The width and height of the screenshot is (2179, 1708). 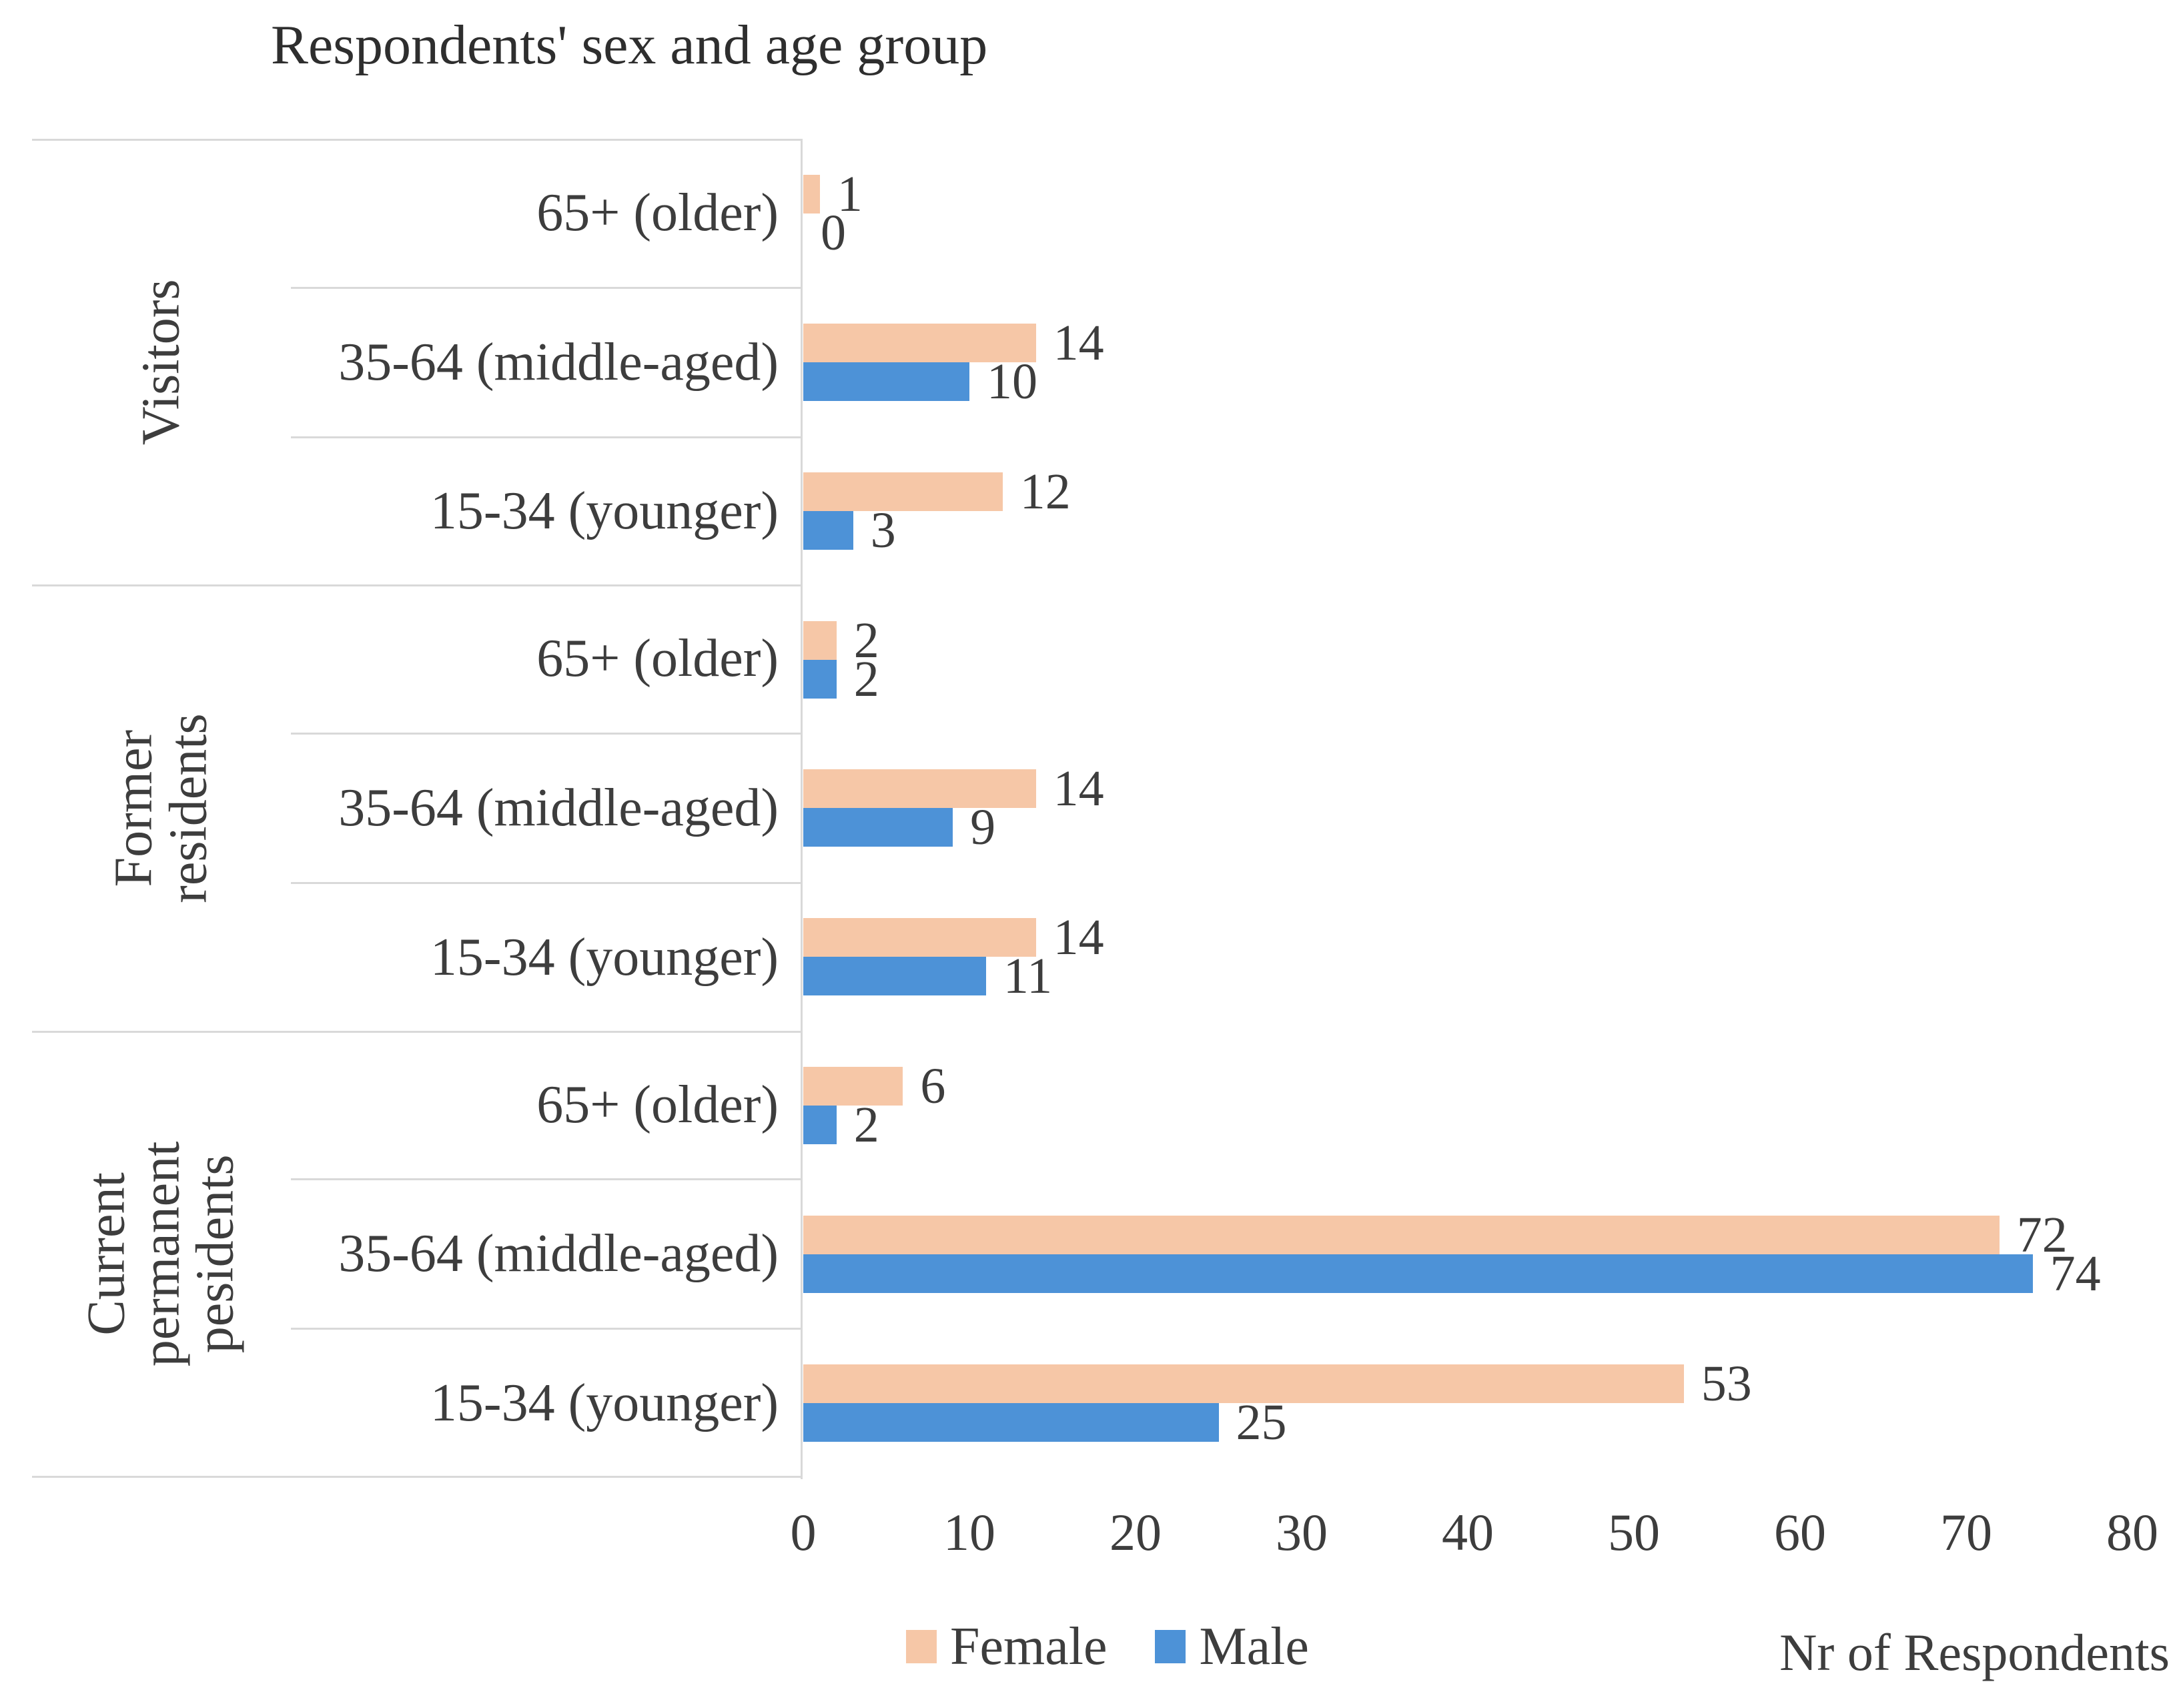 I want to click on category-axis-line, so click(x=802, y=809).